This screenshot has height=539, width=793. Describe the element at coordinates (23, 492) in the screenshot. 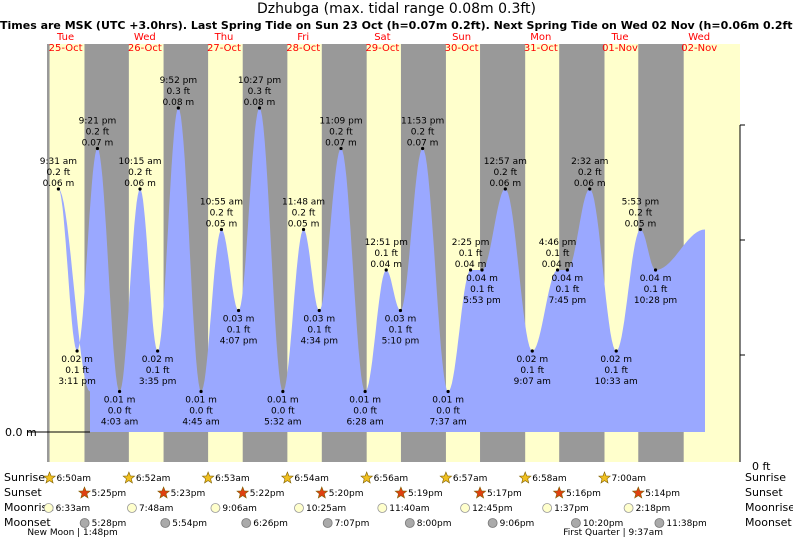

I see `row-label-left: Sunset` at that location.